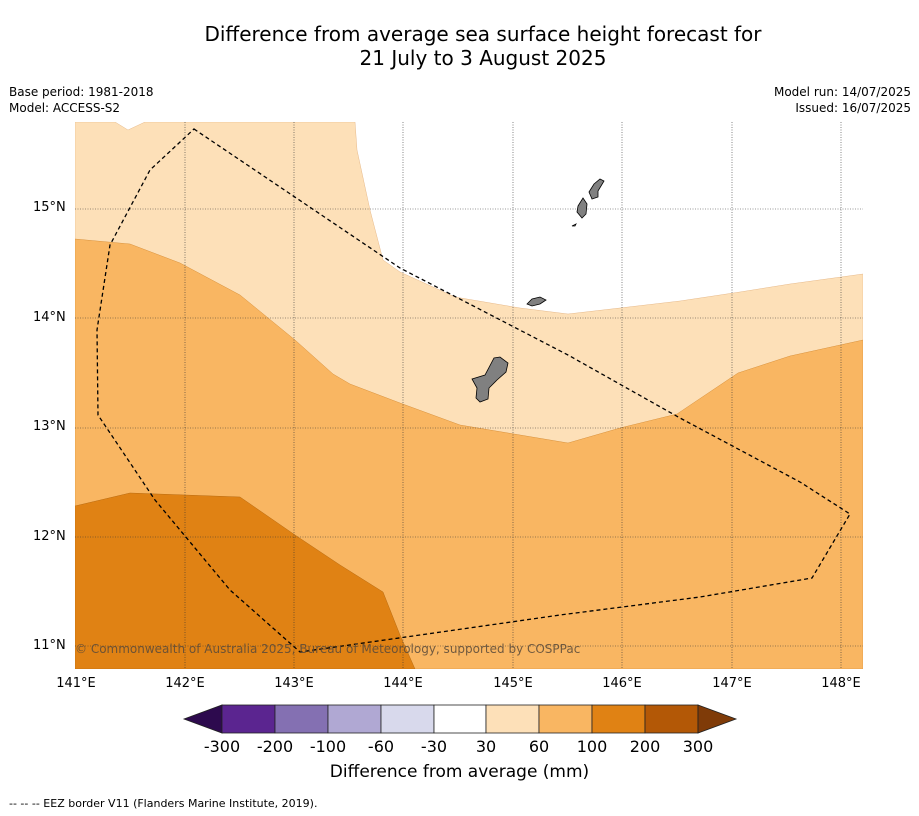 This screenshot has height=816, width=919. What do you see at coordinates (49, 645) in the screenshot?
I see `lat-tick-11n: 11°N` at bounding box center [49, 645].